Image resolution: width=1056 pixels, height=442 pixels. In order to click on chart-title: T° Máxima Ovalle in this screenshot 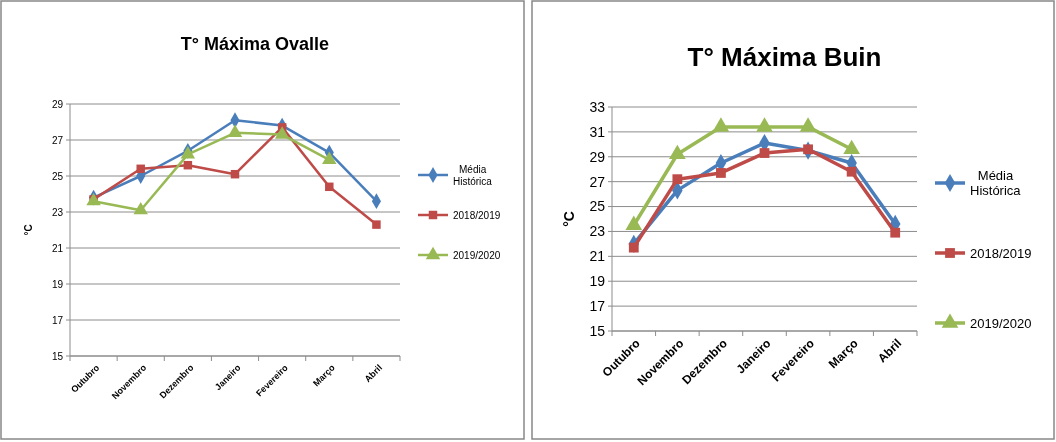, I will do `click(255, 44)`.